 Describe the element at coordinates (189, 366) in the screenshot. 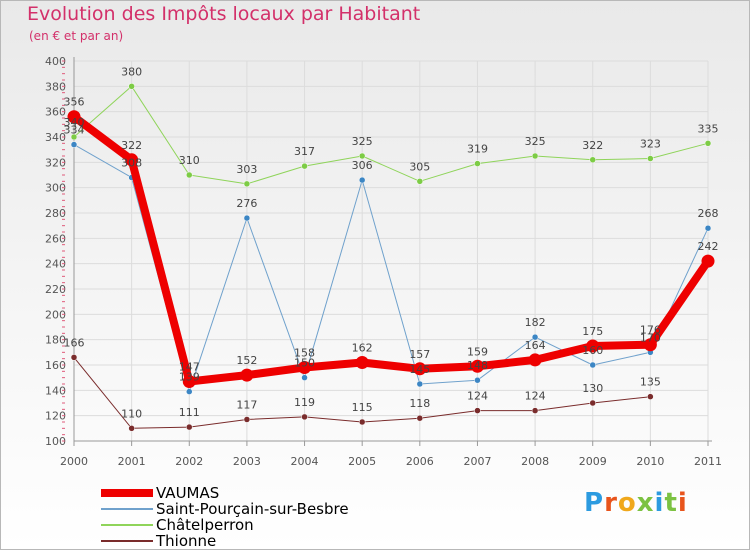

I see `data-label-vaumas: 147` at that location.